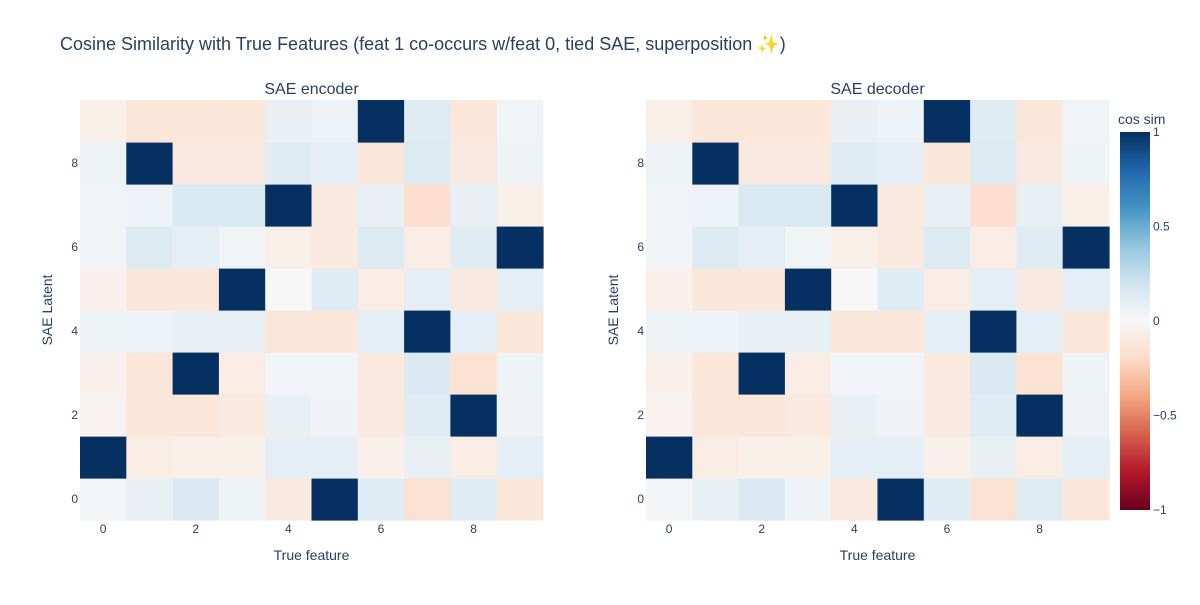 This screenshot has height=605, width=1200. What do you see at coordinates (288, 529) in the screenshot?
I see `x-tick-labels-encoder: 0 2 4 6 8` at bounding box center [288, 529].